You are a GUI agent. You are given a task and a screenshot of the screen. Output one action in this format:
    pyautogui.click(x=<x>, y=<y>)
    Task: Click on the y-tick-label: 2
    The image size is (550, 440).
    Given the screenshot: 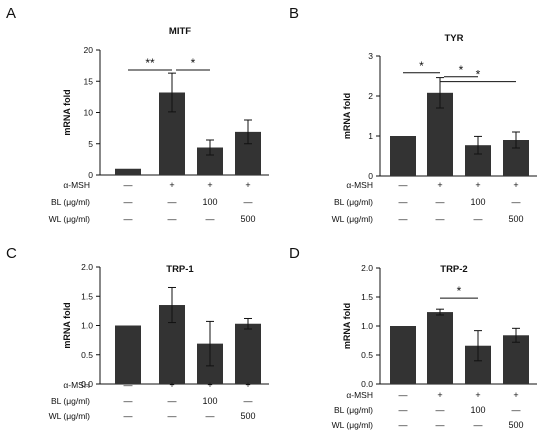 What is the action you would take?
    pyautogui.click(x=370, y=96)
    